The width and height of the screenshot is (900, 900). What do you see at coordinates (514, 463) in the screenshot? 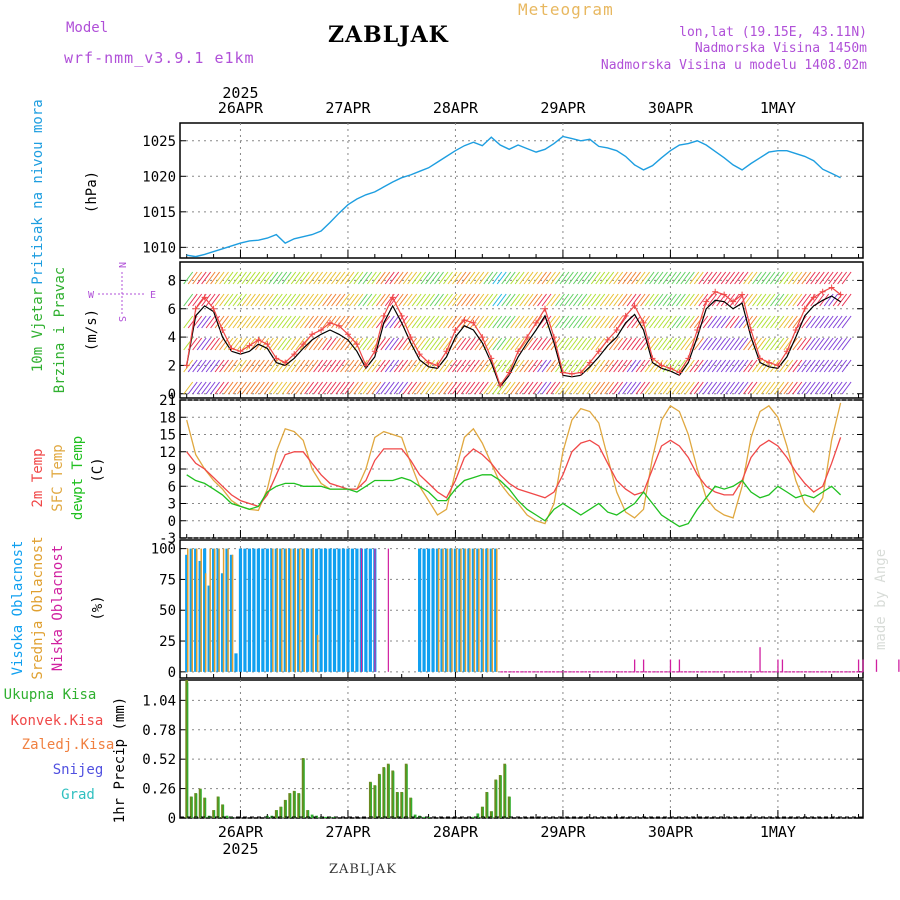
I see `sfc-temp-line` at bounding box center [514, 463].